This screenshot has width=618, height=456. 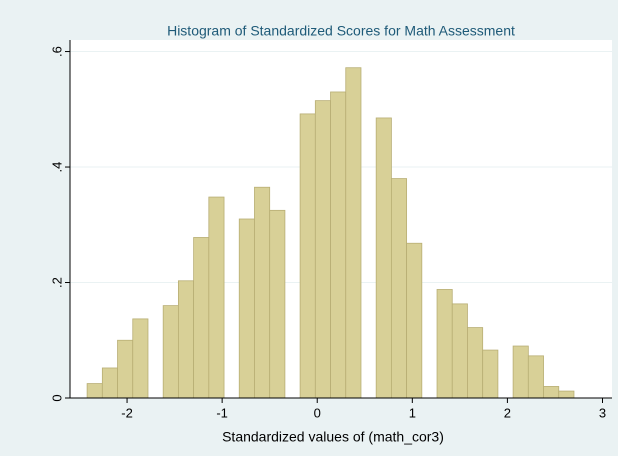 What do you see at coordinates (602, 412) in the screenshot?
I see `x-tick-label: 3` at bounding box center [602, 412].